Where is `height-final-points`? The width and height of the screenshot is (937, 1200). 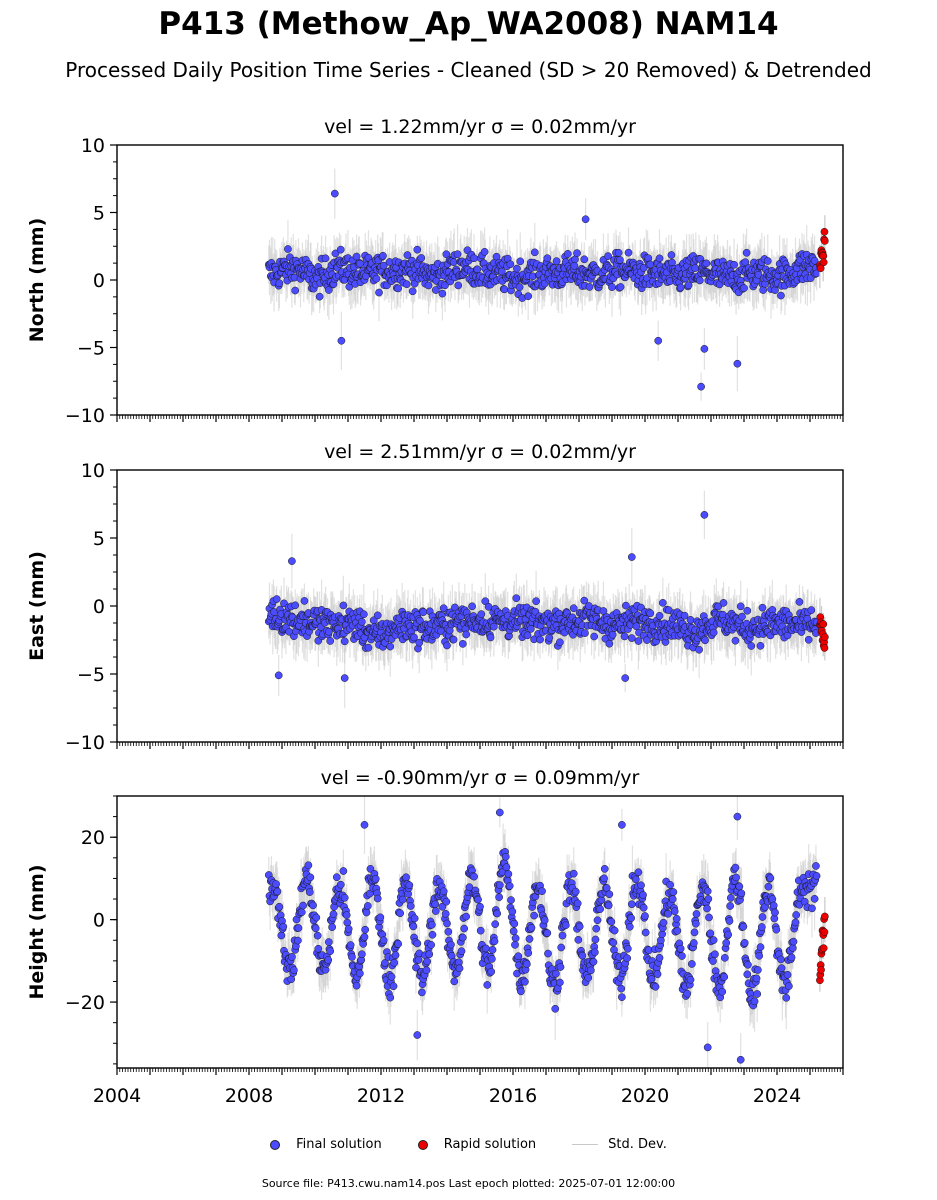
height-final-points is located at coordinates (542, 936).